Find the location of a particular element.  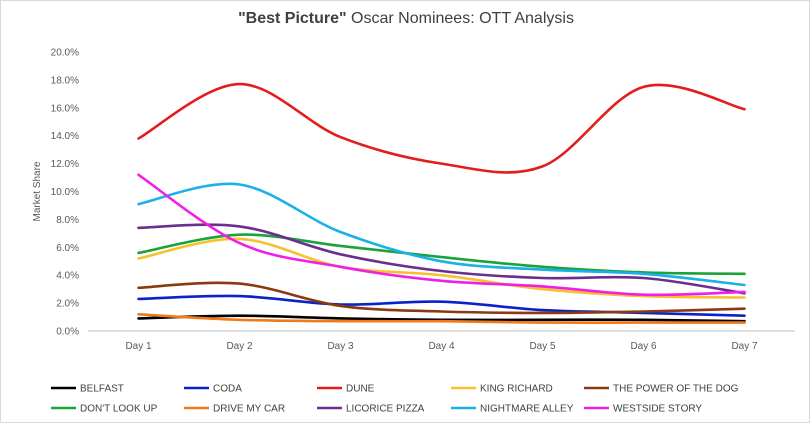

series-line-don-t-look-up is located at coordinates (441, 254).